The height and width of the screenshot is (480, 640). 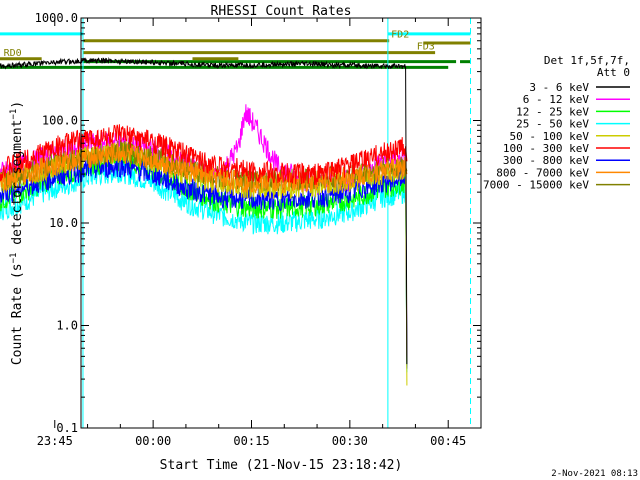 What do you see at coordinates (536, 185) in the screenshot?
I see `legend-entry: 7000 - 15000 keV` at bounding box center [536, 185].